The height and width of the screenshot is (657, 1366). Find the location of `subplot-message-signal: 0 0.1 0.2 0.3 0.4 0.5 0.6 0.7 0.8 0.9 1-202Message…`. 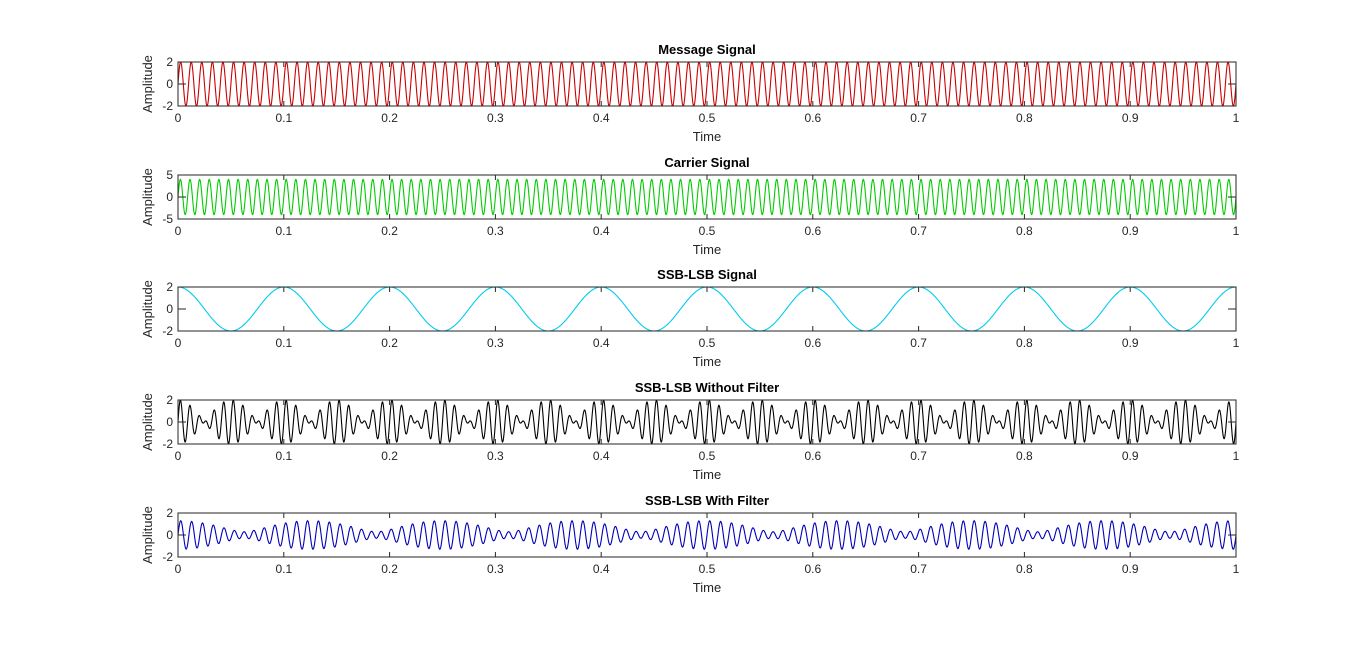

subplot-message-signal: 0 0.1 0.2 0.3 0.4 0.5 0.6 0.7 0.8 0.9 1-202Message… is located at coordinates (690, 93).